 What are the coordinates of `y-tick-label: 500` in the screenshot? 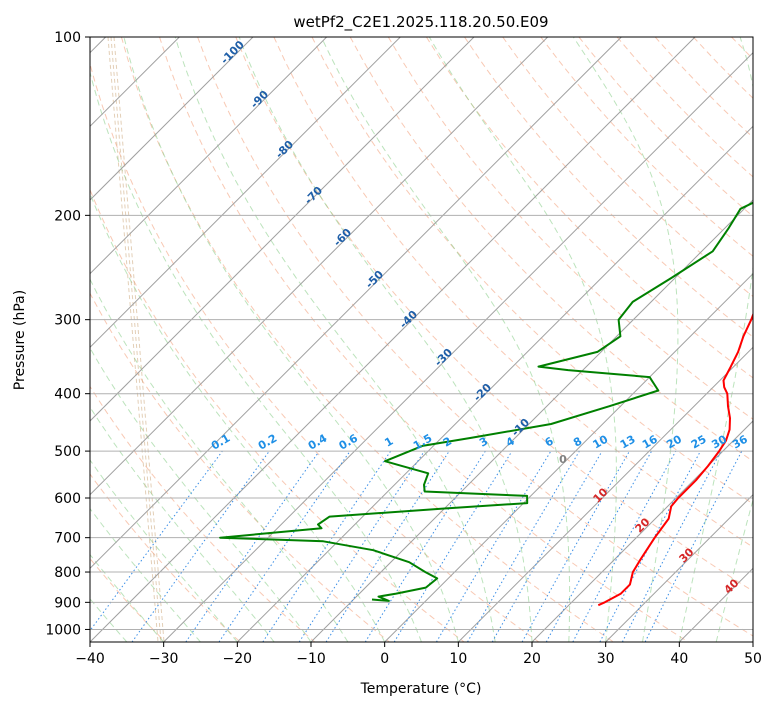 It's located at (67, 452).